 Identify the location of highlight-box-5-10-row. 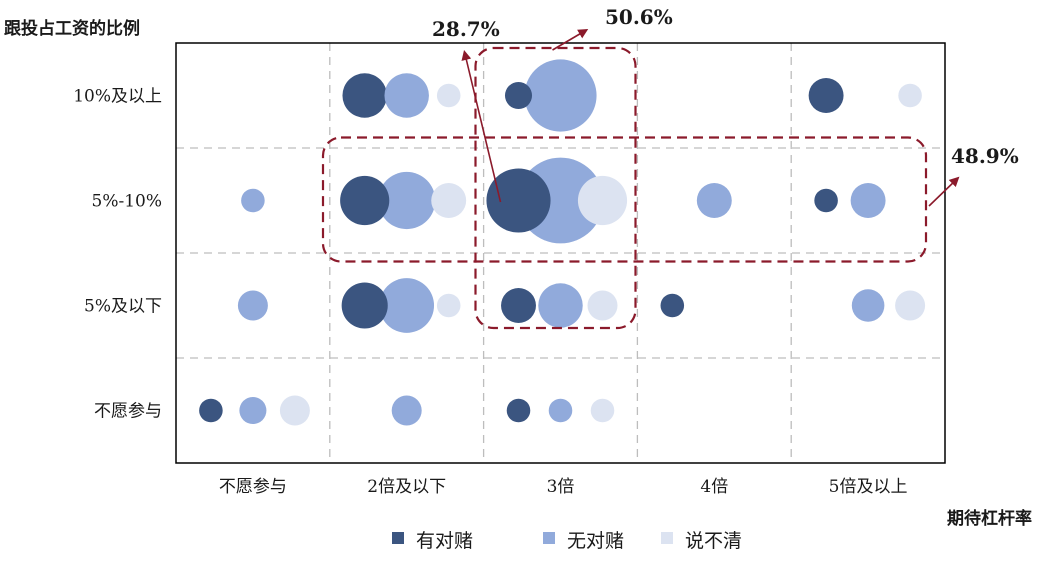
(624, 199).